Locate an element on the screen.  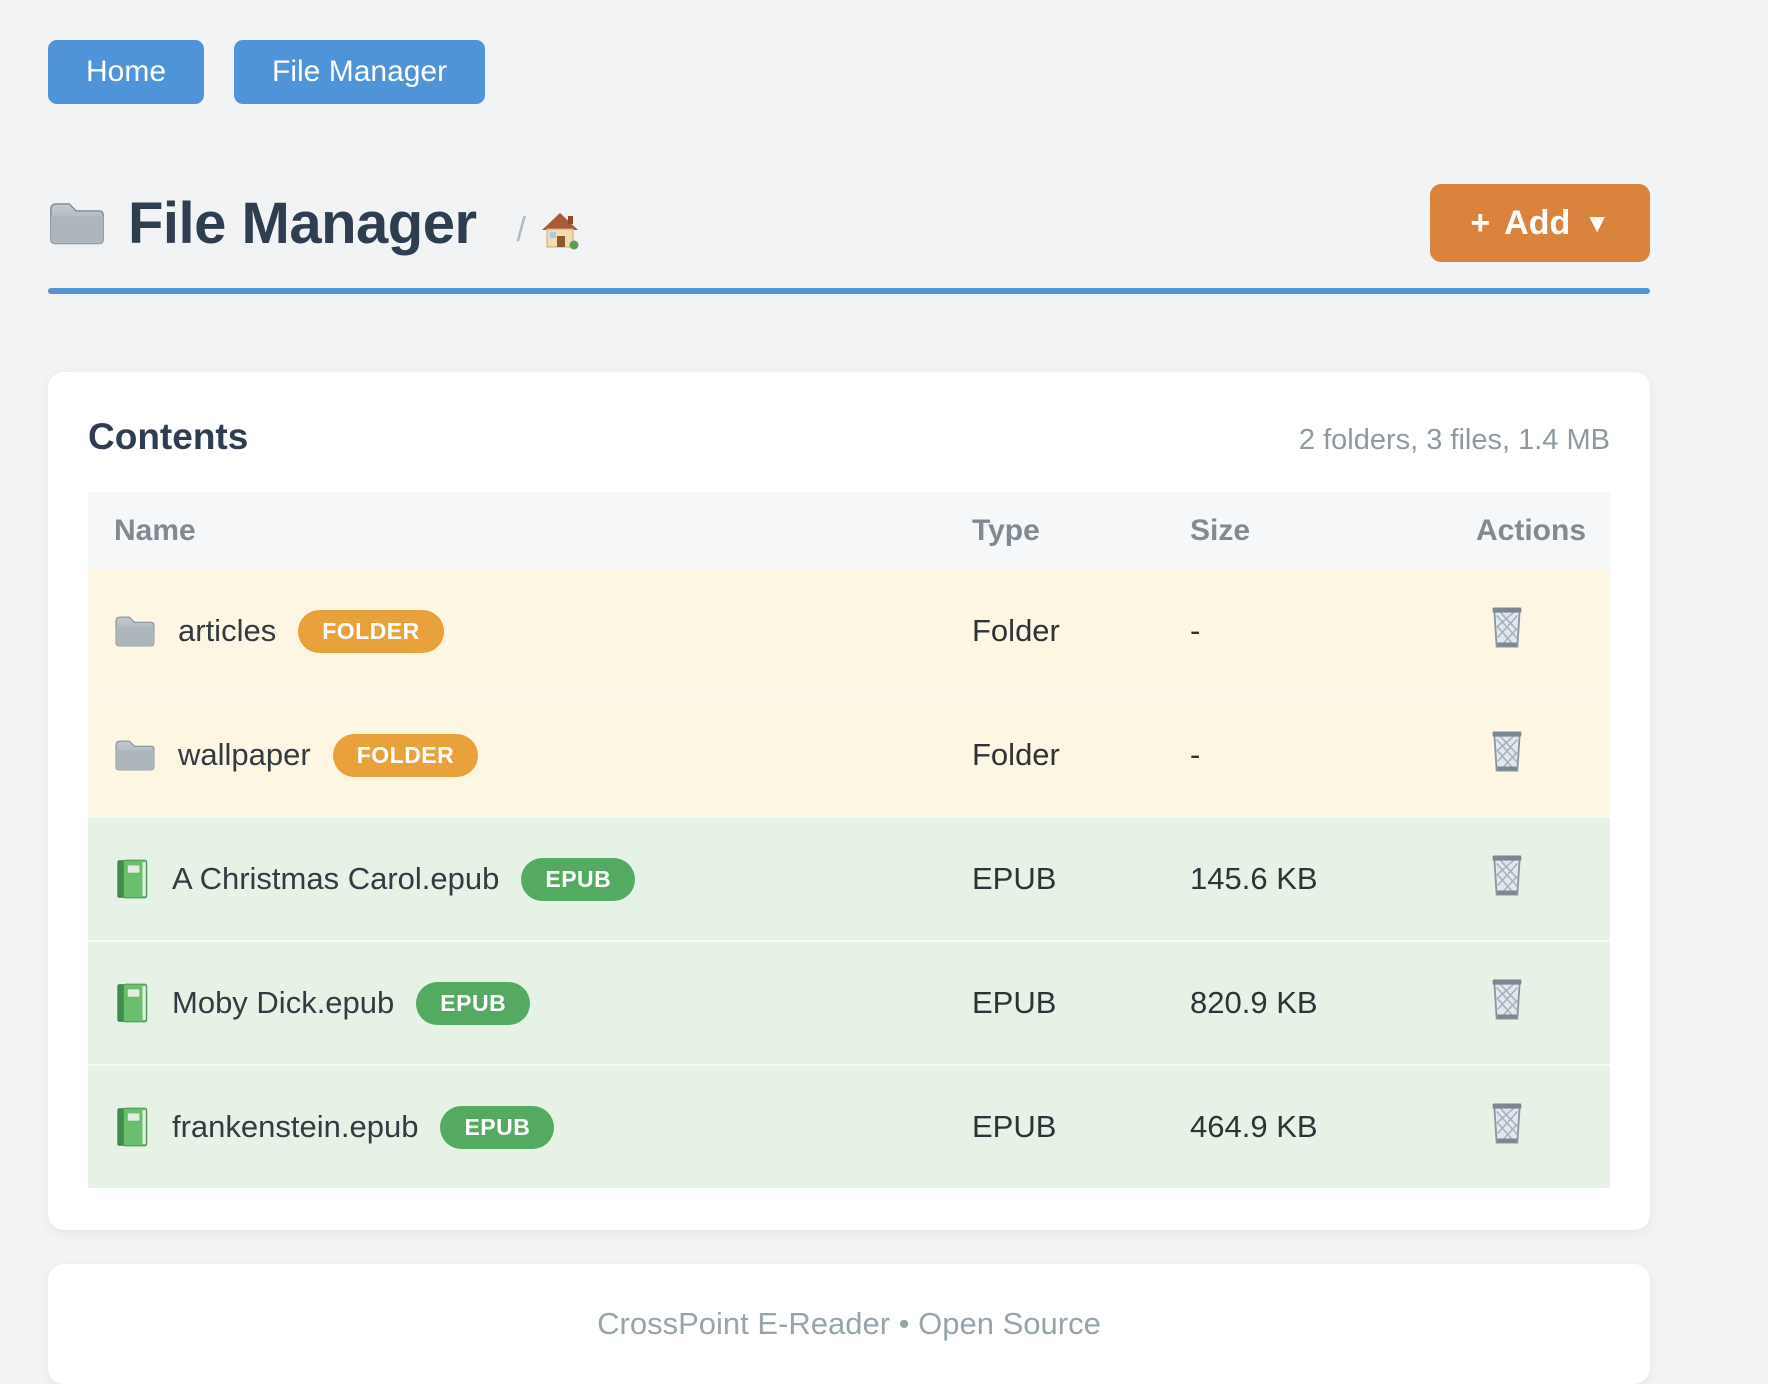
file-name: A Christmas Carol.epub is located at coordinates (336, 878).